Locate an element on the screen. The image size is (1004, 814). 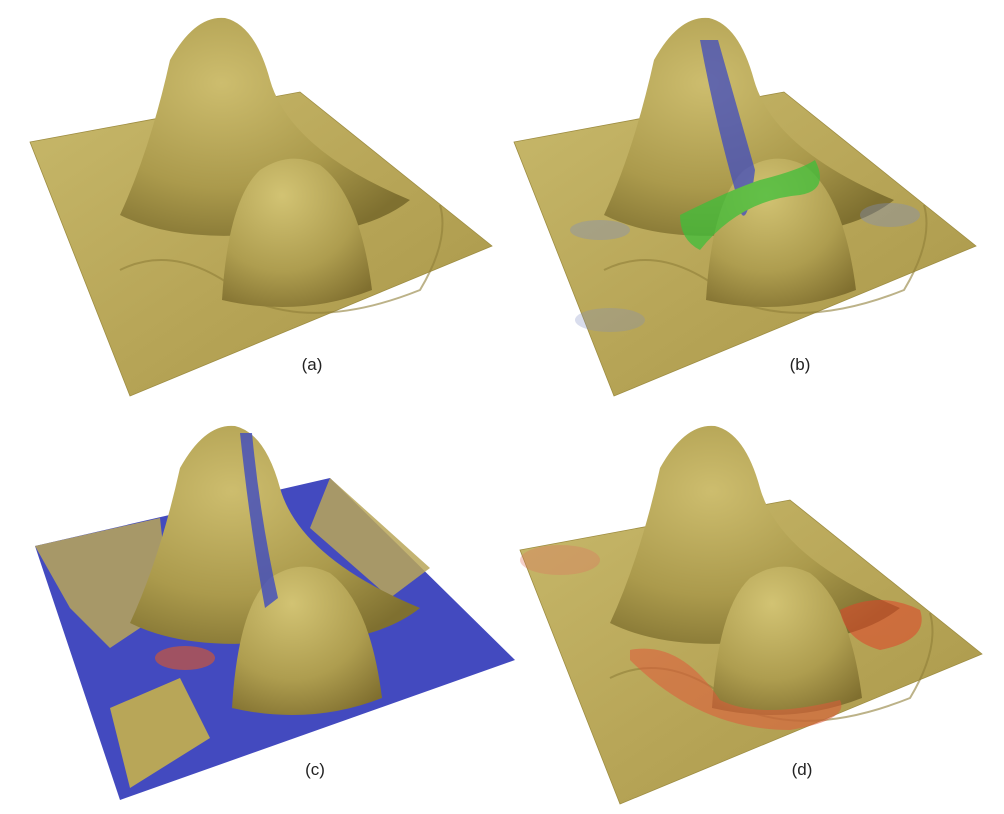
panel-label: (a) is located at coordinates (312, 364).